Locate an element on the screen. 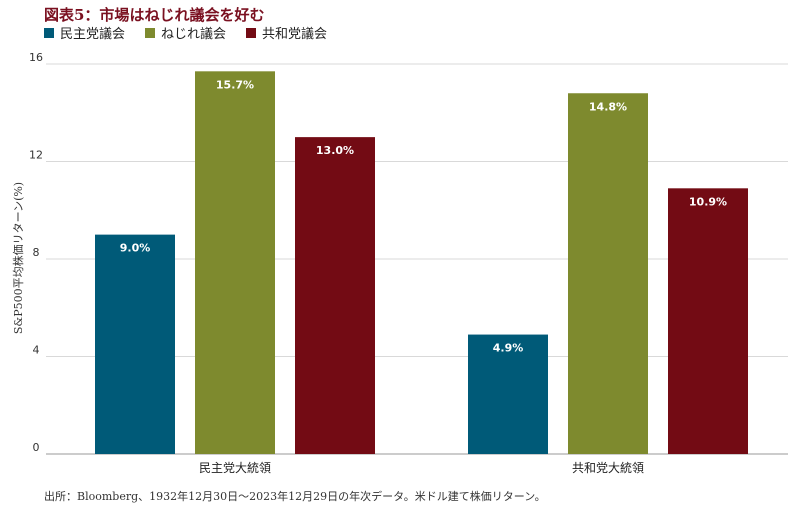 The width and height of the screenshot is (800, 510). data-label: 4.9% is located at coordinates (508, 348).